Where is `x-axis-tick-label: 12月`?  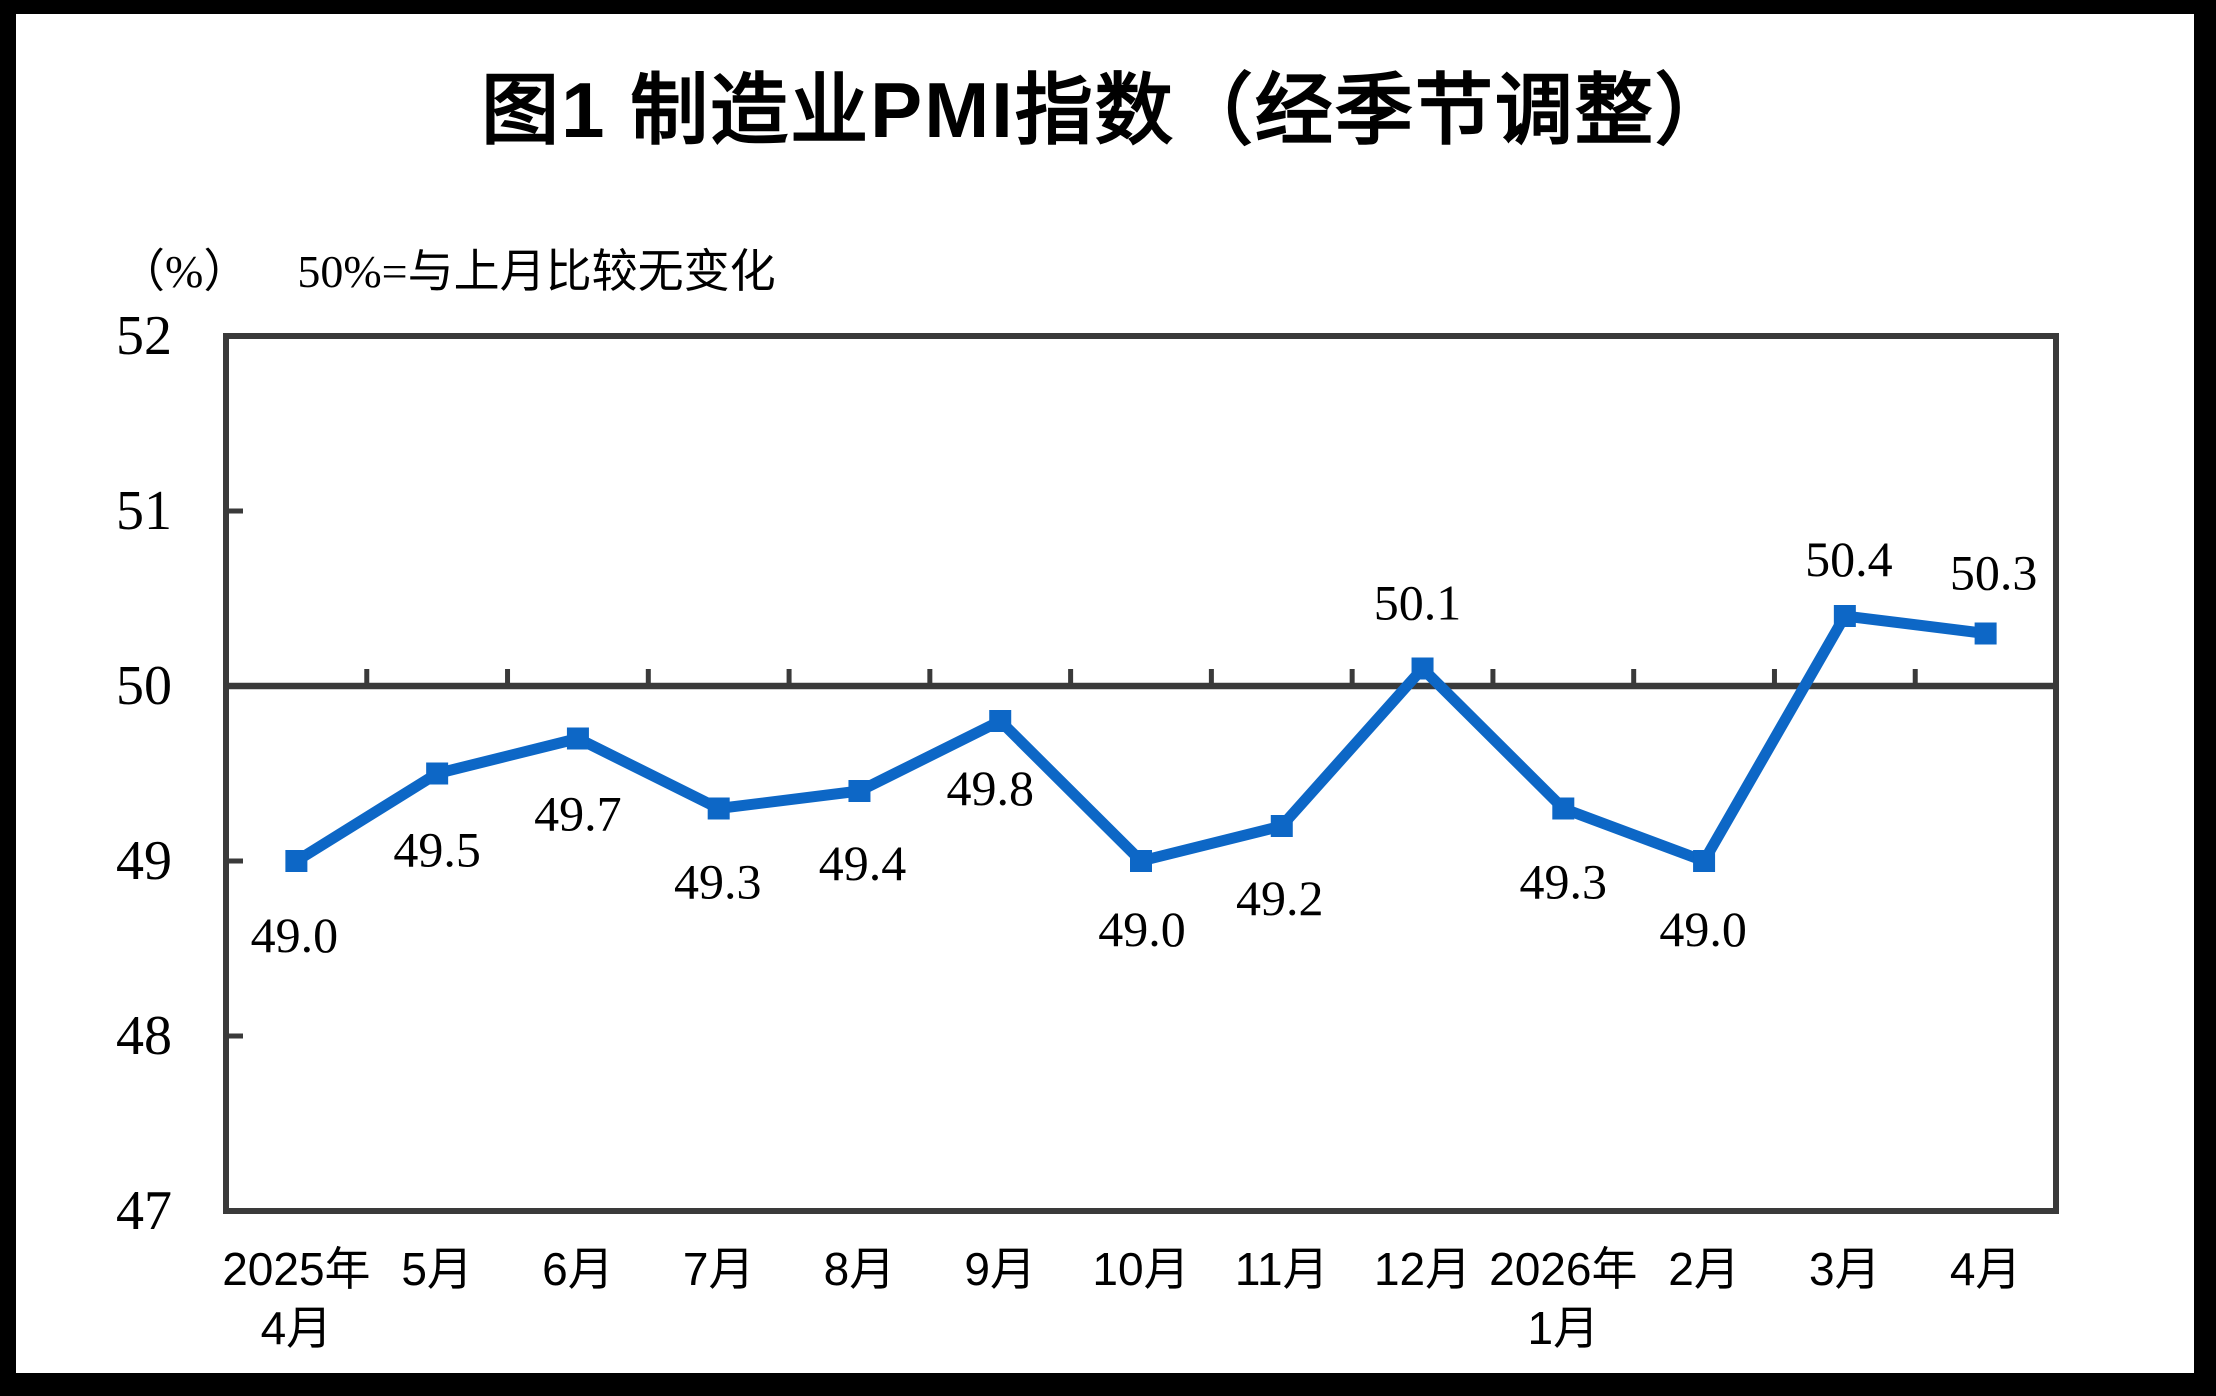
x-axis-tick-label: 12月 is located at coordinates (1422, 1269).